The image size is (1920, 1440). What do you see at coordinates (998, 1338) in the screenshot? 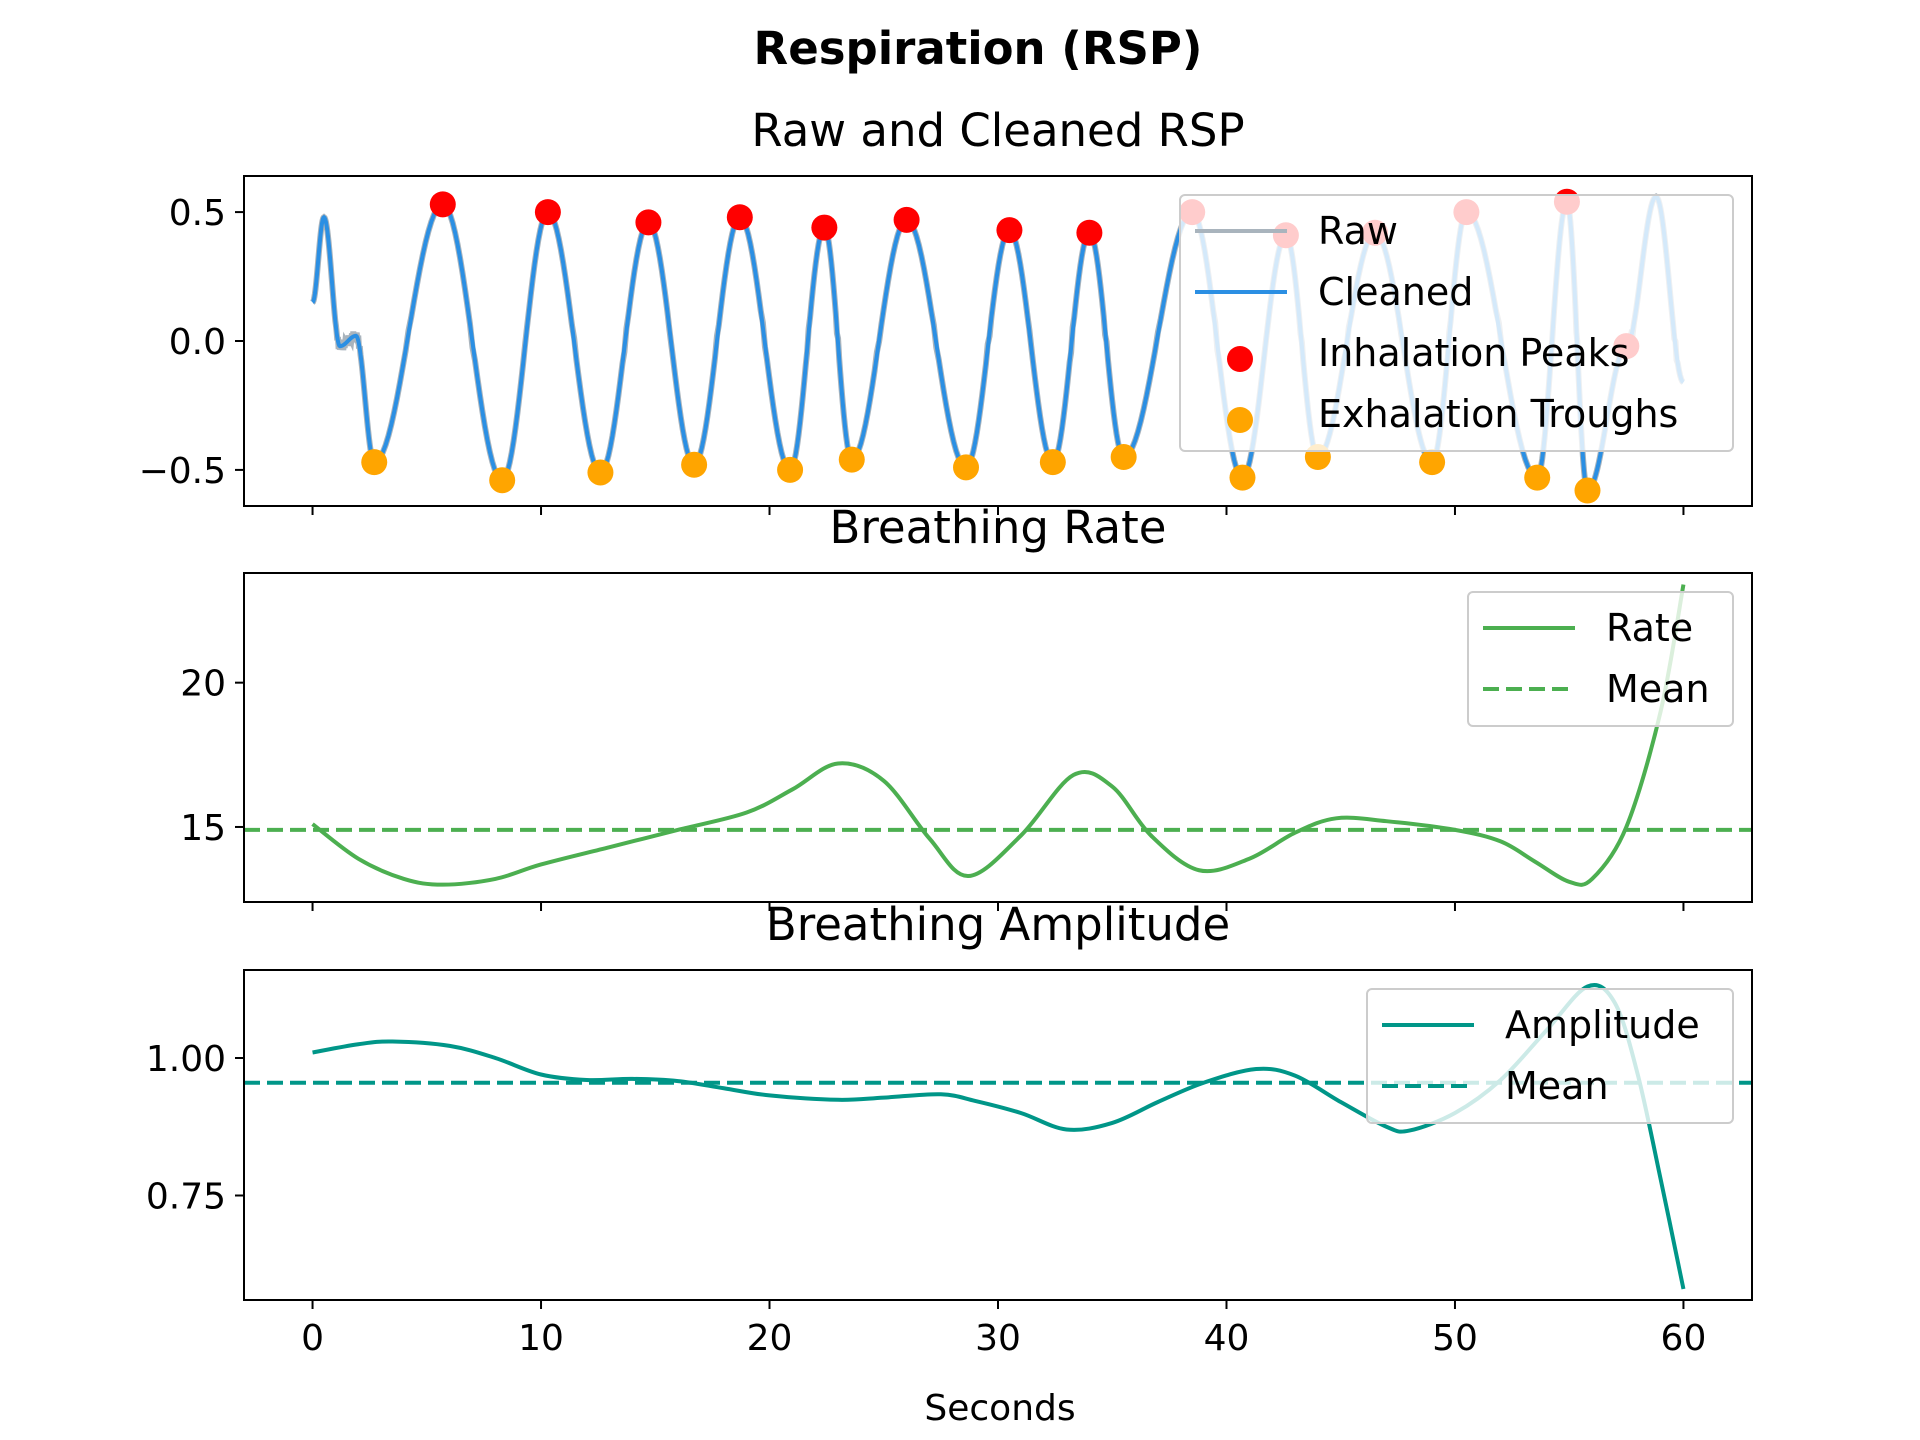
I see `x-tick-label: 30` at bounding box center [998, 1338].